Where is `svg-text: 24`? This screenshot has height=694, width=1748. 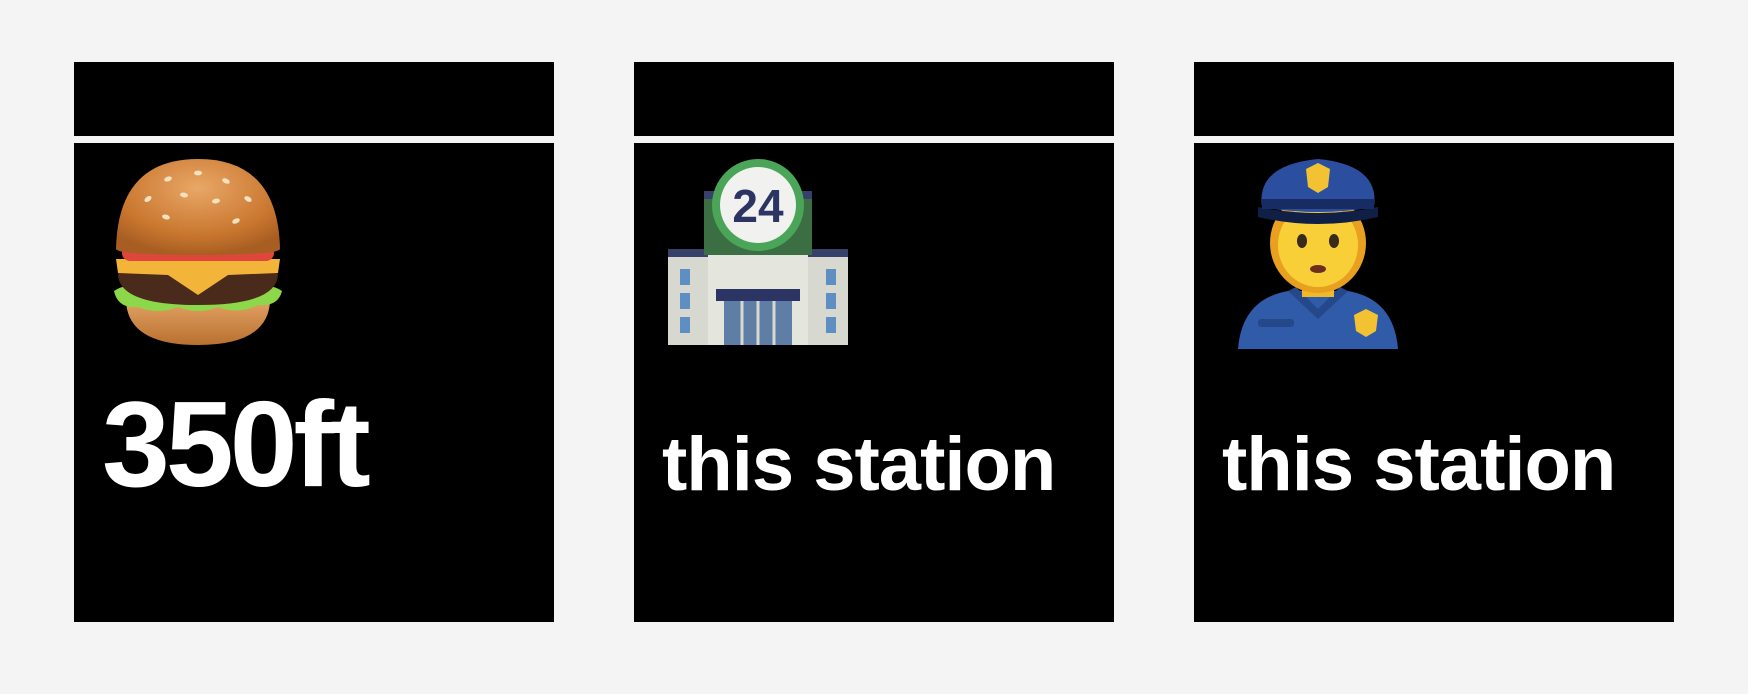 svg-text: 24 is located at coordinates (758, 206).